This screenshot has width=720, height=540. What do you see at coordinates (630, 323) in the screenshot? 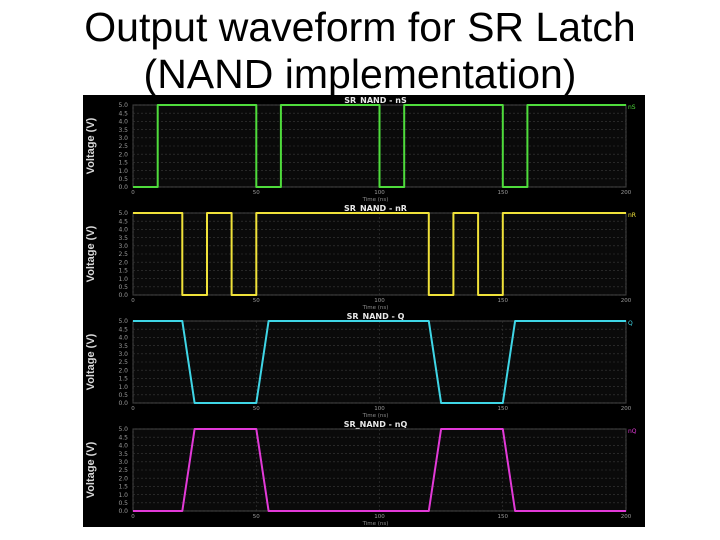
I see `legend-entry: Q` at bounding box center [630, 323].